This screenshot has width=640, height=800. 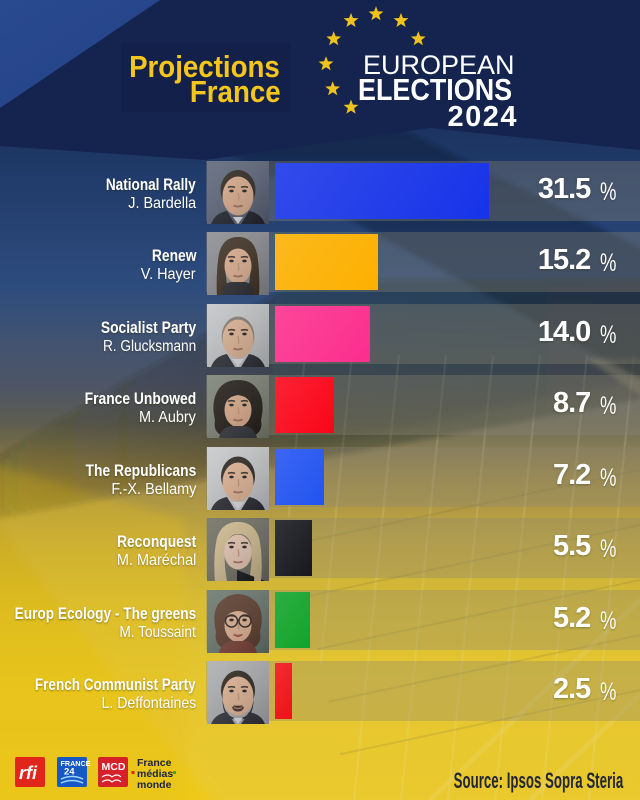 What do you see at coordinates (154, 763) in the screenshot?
I see `svg-text: France` at bounding box center [154, 763].